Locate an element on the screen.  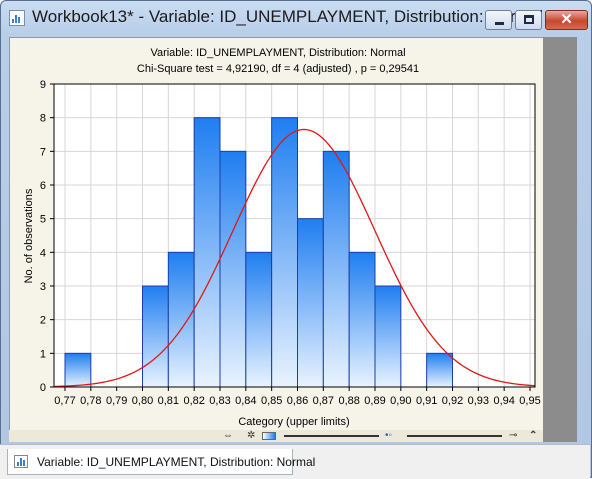
x-tick-label: 0,92 is located at coordinates (452, 401).